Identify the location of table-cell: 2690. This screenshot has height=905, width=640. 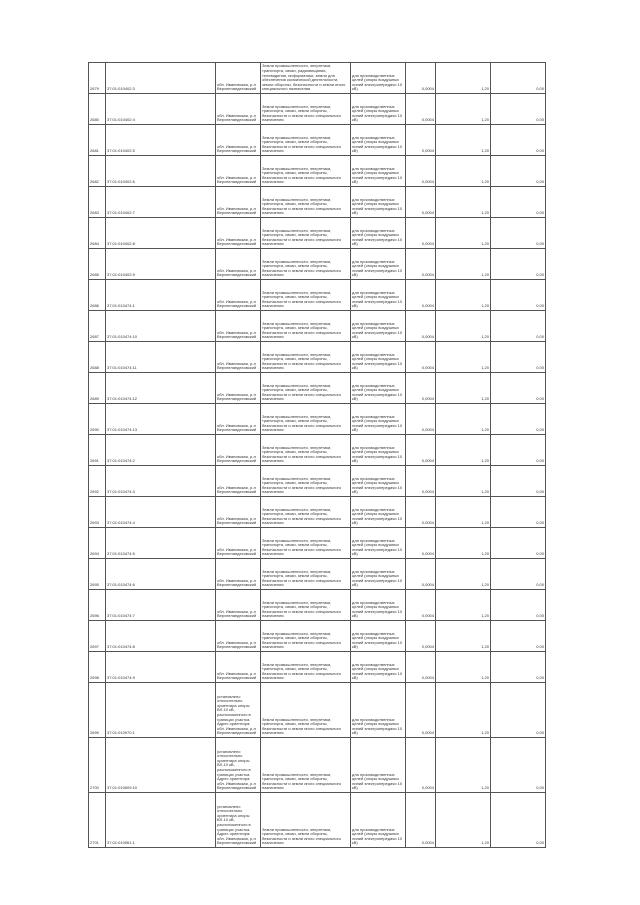
(97, 419).